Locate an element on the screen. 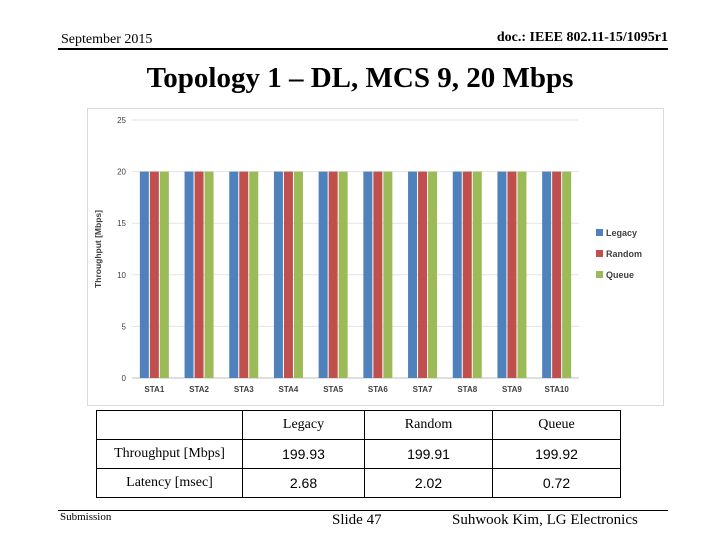  legend-label: Random is located at coordinates (624, 254).